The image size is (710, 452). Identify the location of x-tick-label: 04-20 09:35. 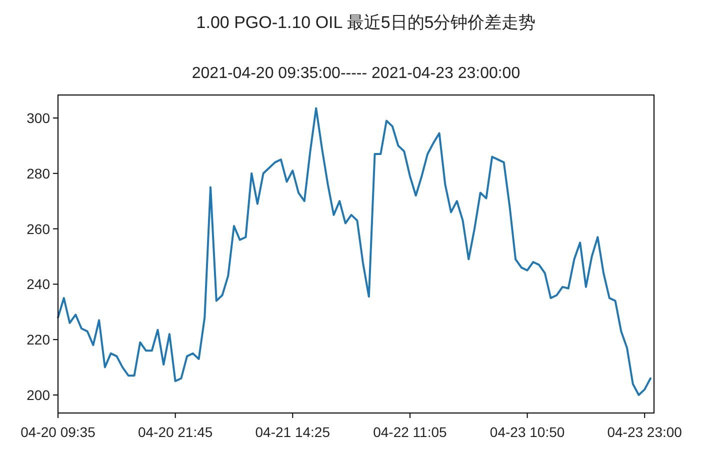
(58, 432).